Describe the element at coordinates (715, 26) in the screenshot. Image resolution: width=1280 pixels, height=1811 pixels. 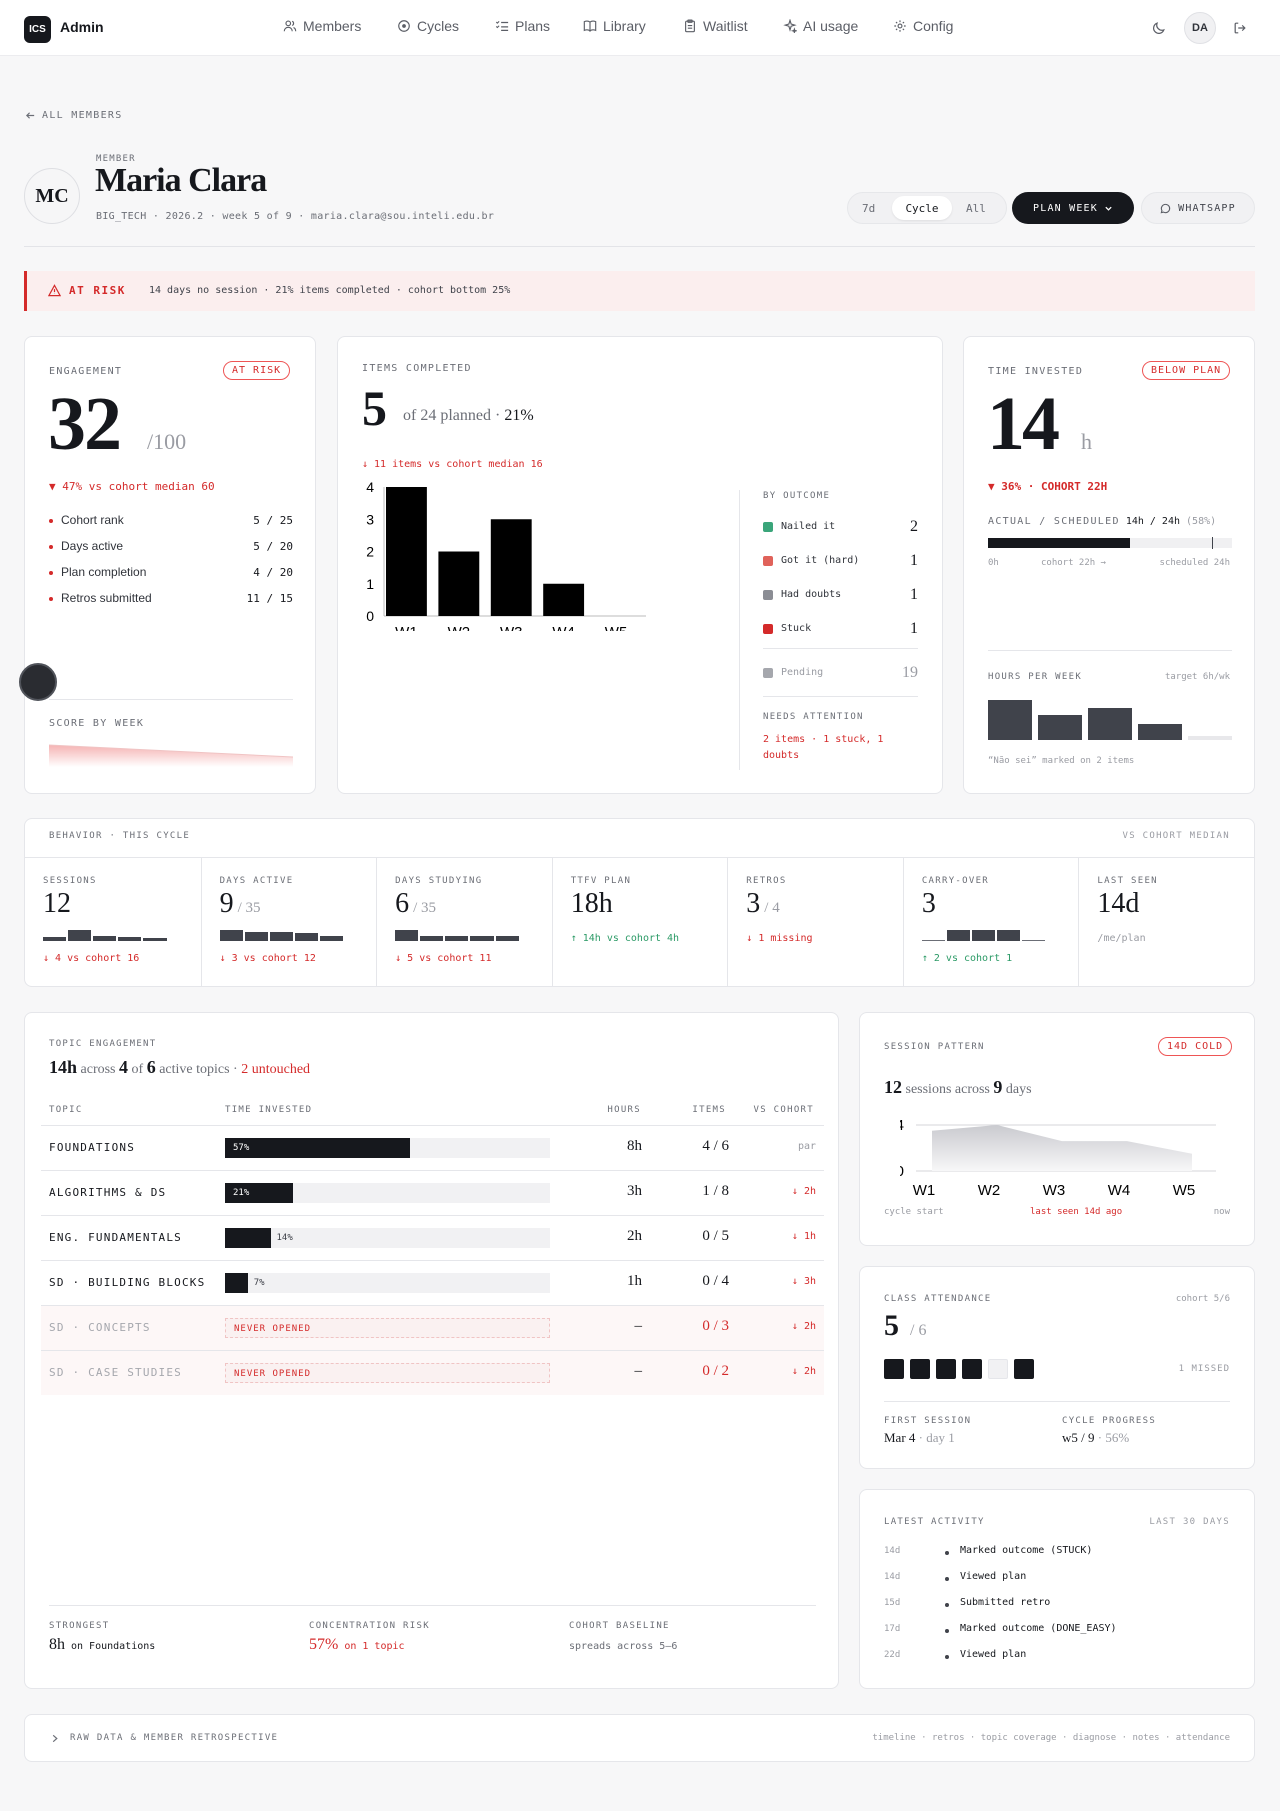
I see `nav-waitlist: Waitlist` at that location.